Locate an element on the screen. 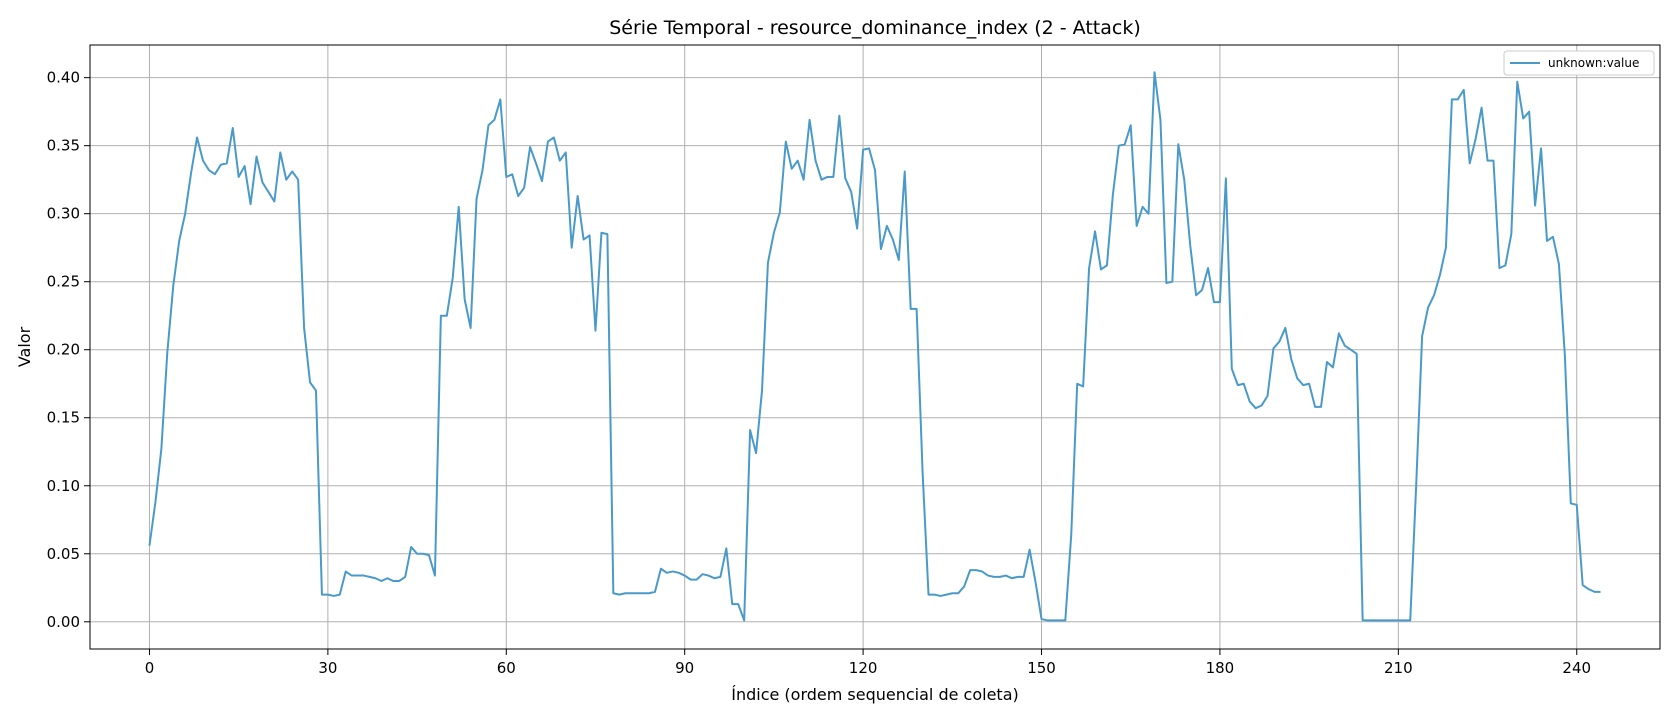  x-tick-label: 0 is located at coordinates (150, 668).